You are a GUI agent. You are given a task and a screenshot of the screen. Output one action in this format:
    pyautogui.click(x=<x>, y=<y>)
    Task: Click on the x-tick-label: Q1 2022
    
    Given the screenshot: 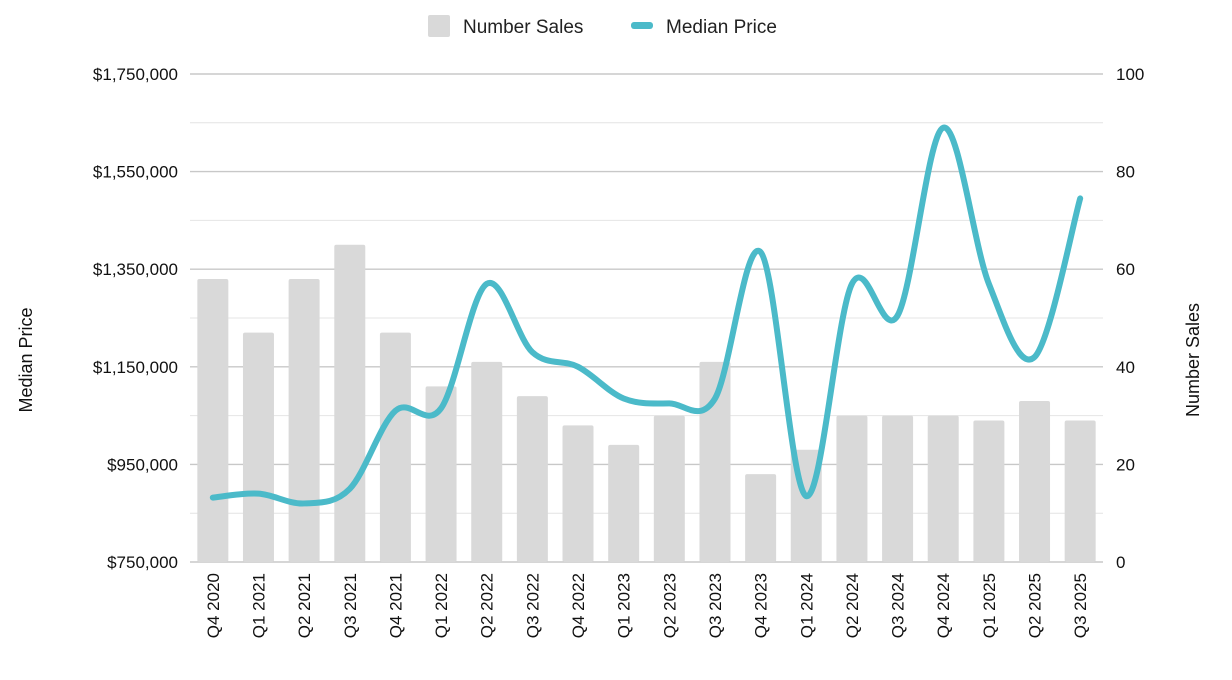 What is the action you would take?
    pyautogui.click(x=441, y=605)
    